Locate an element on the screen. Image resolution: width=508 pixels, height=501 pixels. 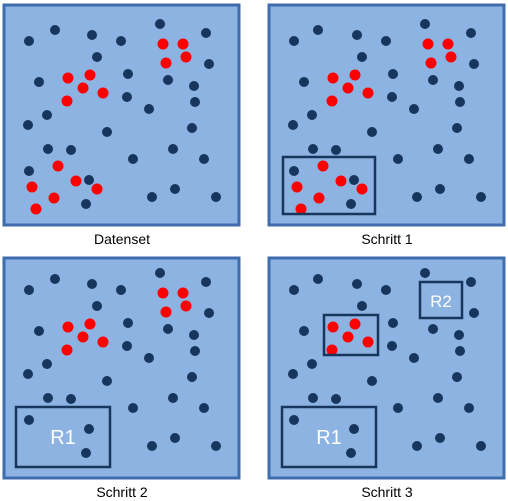
caption-datenset: Datenset is located at coordinates (122, 239).